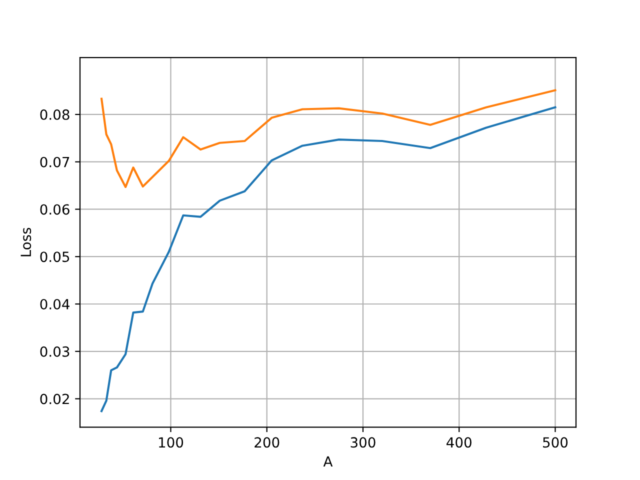 Image resolution: width=640 pixels, height=480 pixels. What do you see at coordinates (267, 442) in the screenshot?
I see `x-tick-label: 200` at bounding box center [267, 442].